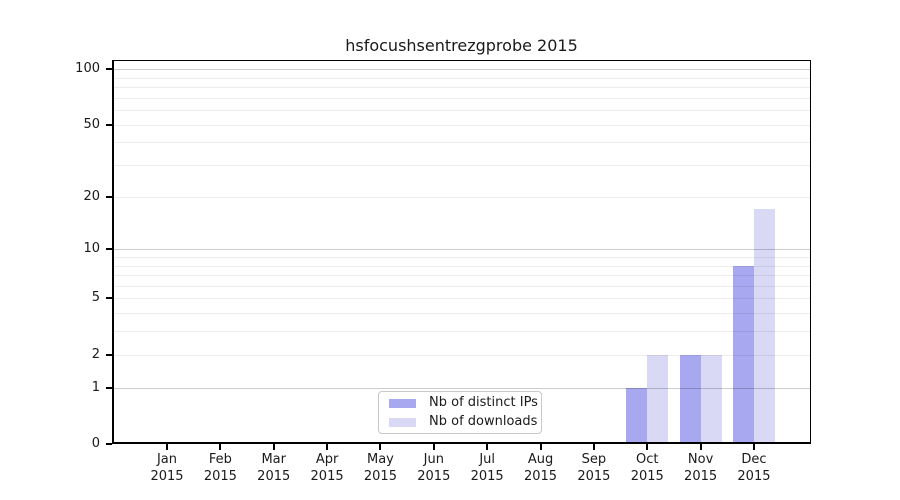 Image resolution: width=900 pixels, height=500 pixels. Describe the element at coordinates (540, 459) in the screenshot. I see `x-tick-month: Aug` at that location.